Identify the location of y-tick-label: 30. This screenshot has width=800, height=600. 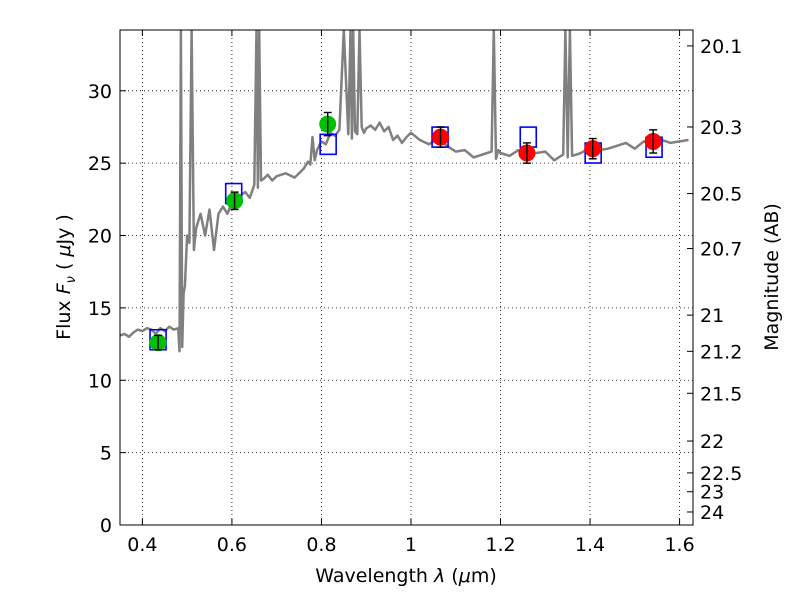
(100, 92).